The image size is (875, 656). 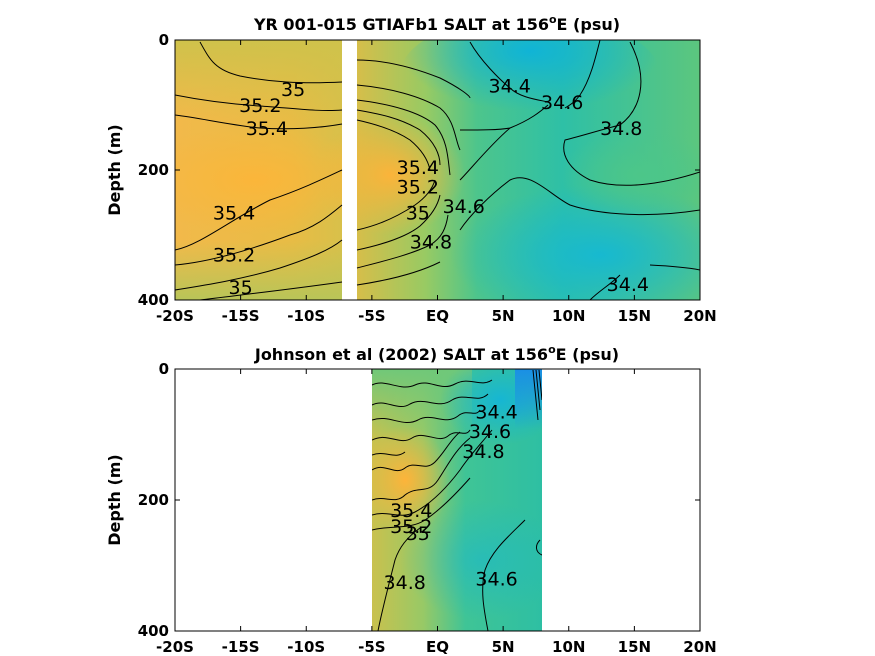 I want to click on obs-x-tick-label: 15N, so click(x=634, y=647).